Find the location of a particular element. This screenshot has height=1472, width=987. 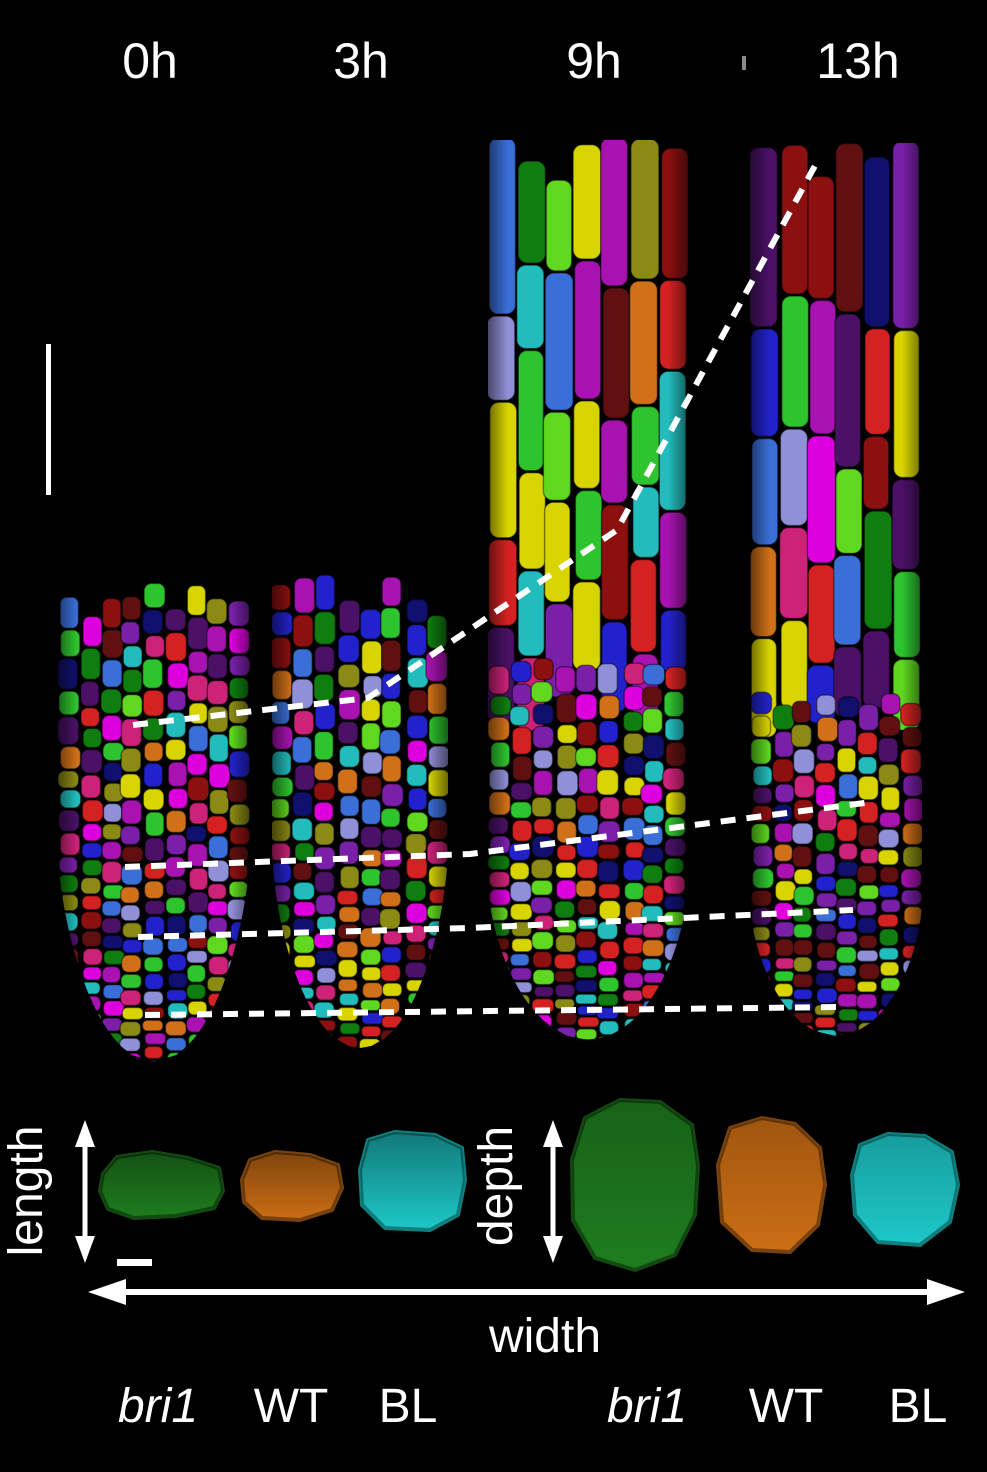

genotype-label-bri1-left: bri1 is located at coordinates (158, 1406).